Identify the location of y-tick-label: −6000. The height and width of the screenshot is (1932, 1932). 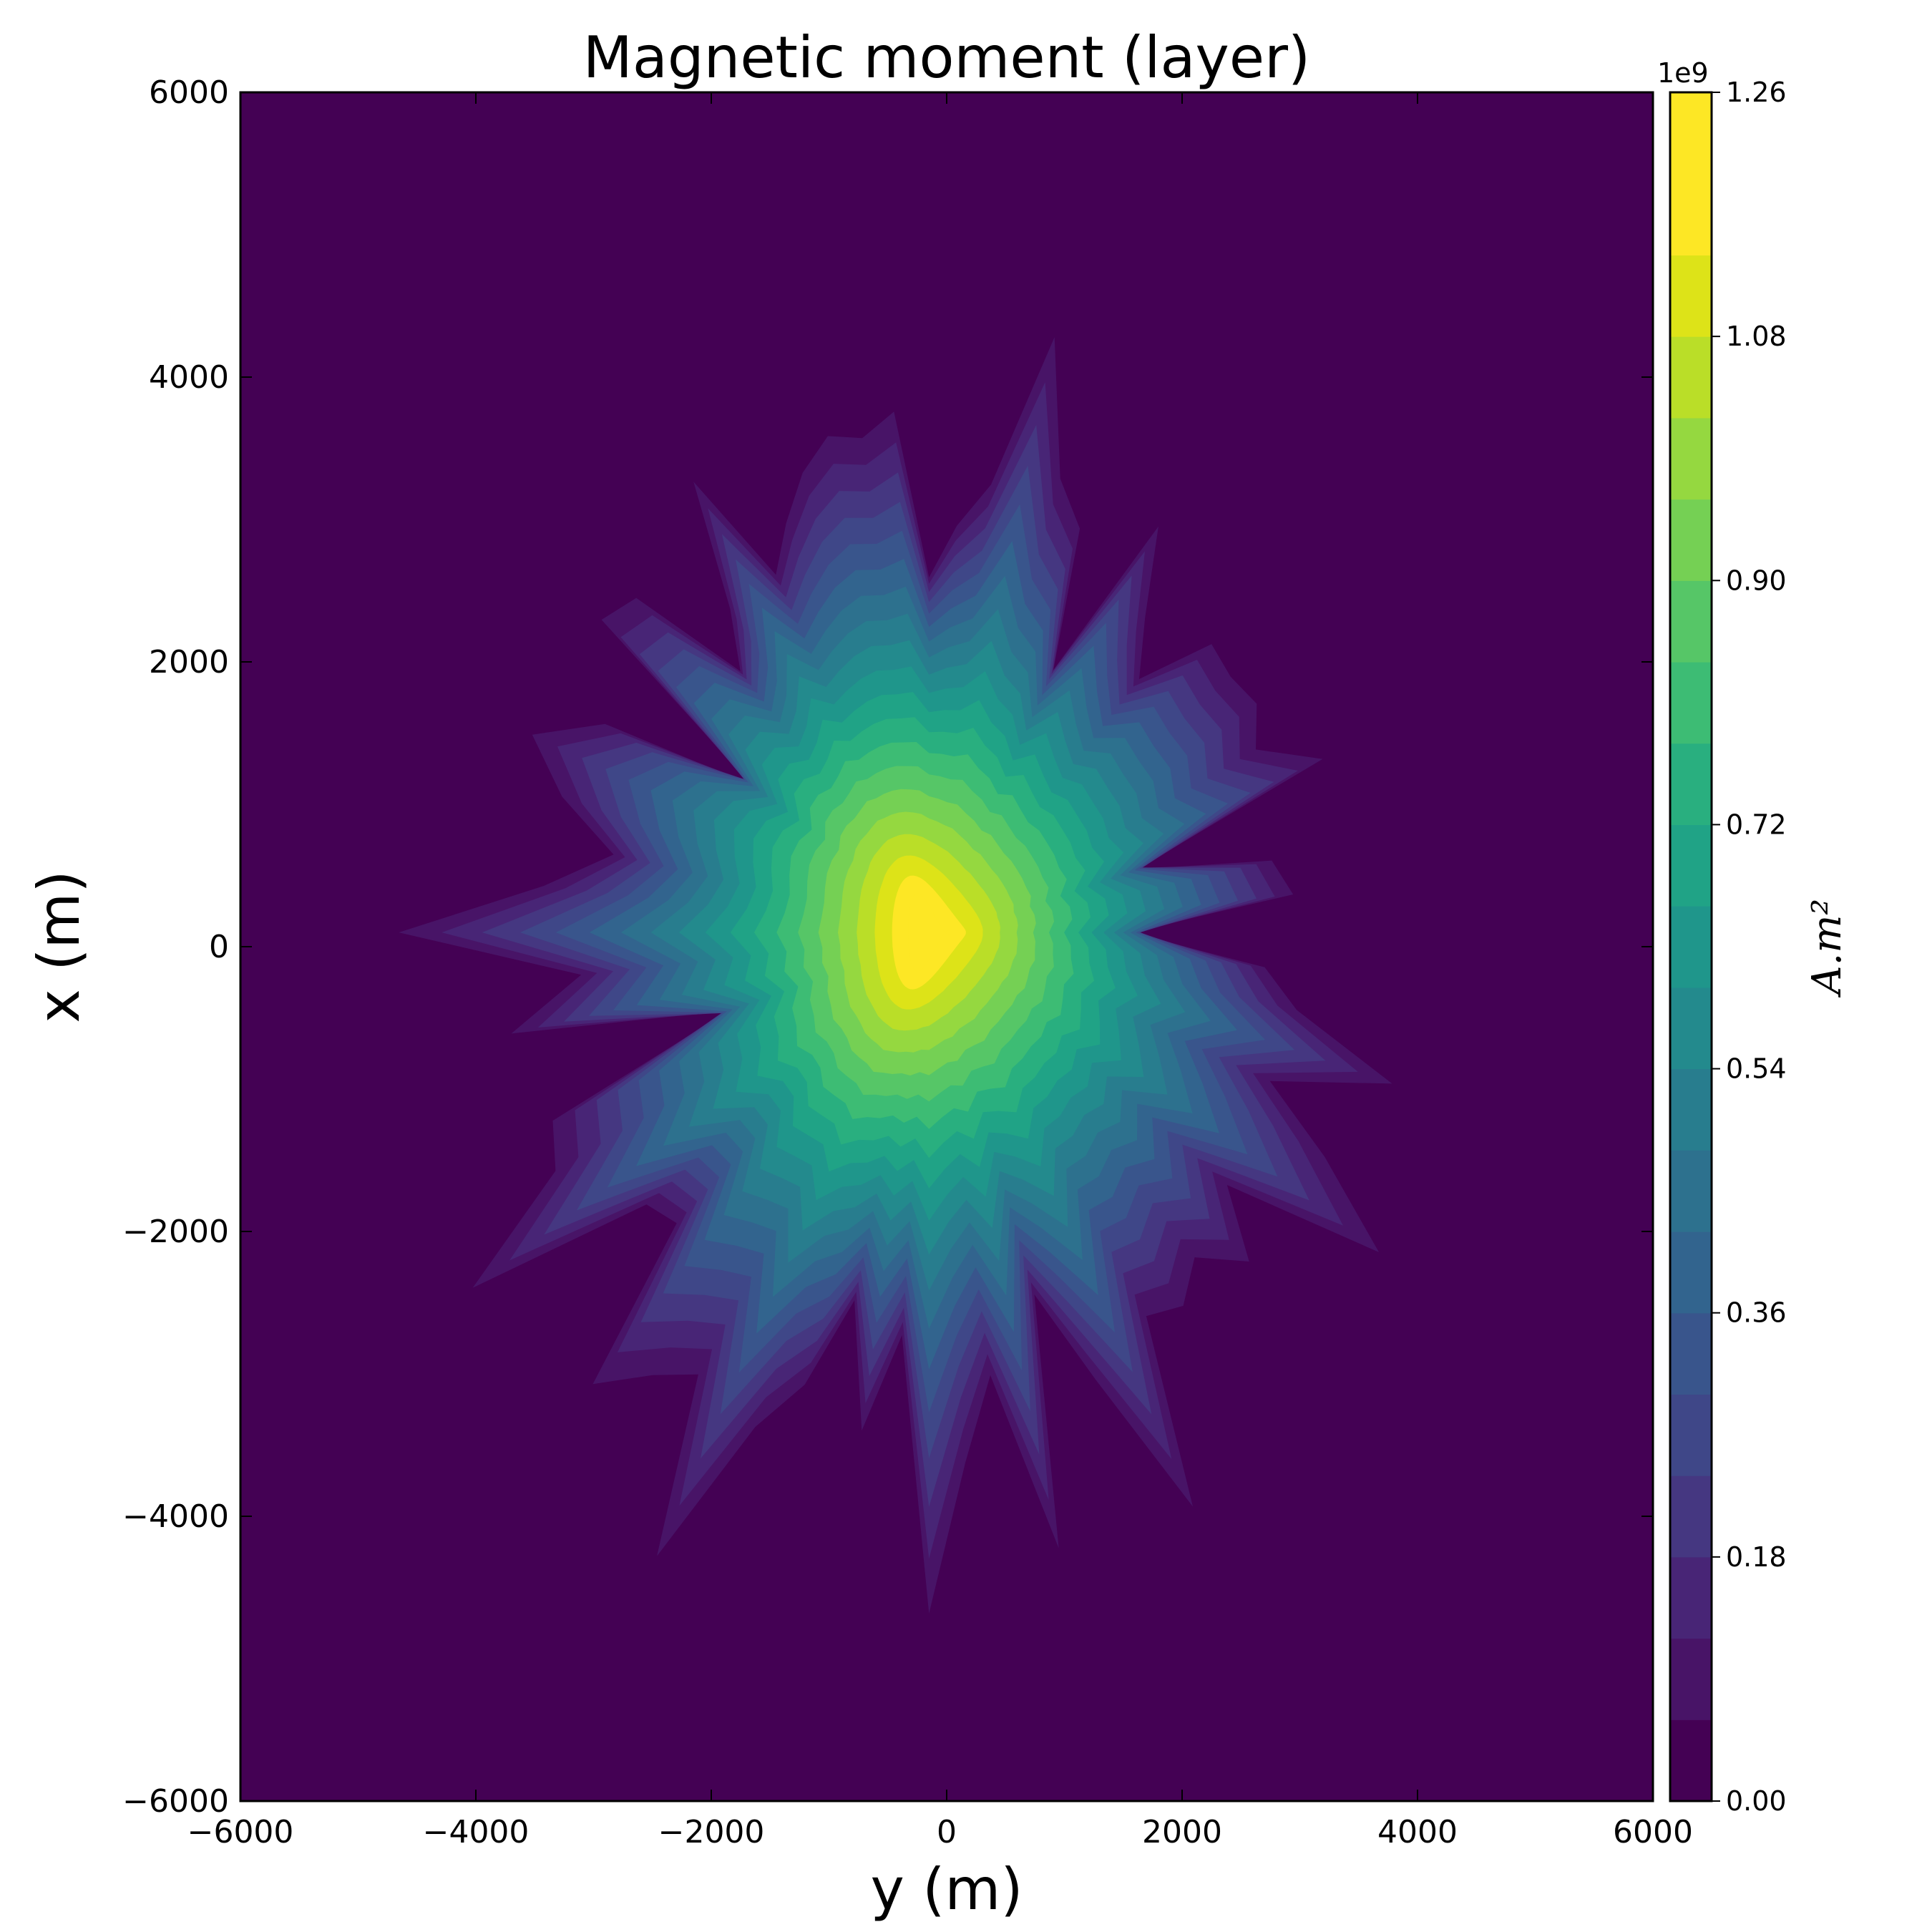
(175, 1801).